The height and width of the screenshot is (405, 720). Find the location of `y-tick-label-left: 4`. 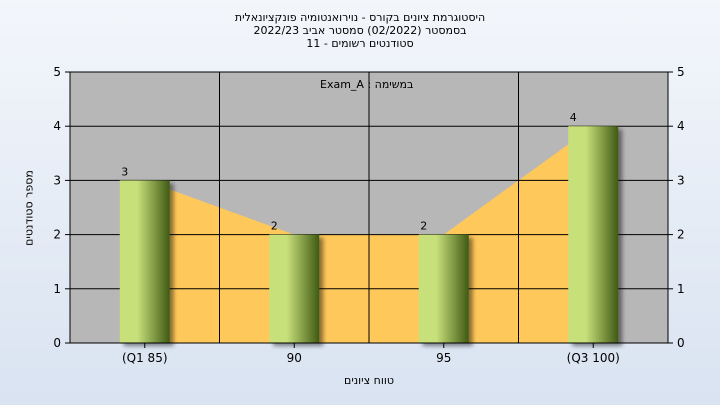

y-tick-label-left: 4 is located at coordinates (57, 126).